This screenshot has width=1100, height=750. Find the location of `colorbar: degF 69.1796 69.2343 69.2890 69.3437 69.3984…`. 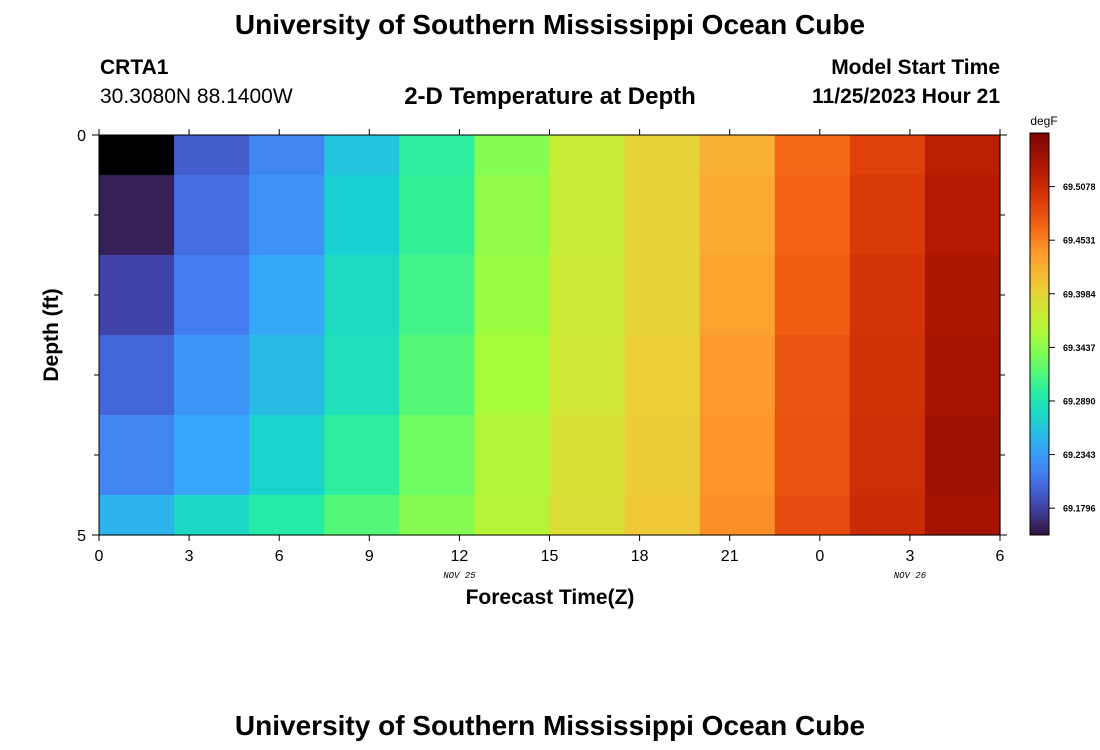

colorbar: degF 69.1796 69.2343 69.2890 69.3437 69.3984… is located at coordinates (1062, 325).